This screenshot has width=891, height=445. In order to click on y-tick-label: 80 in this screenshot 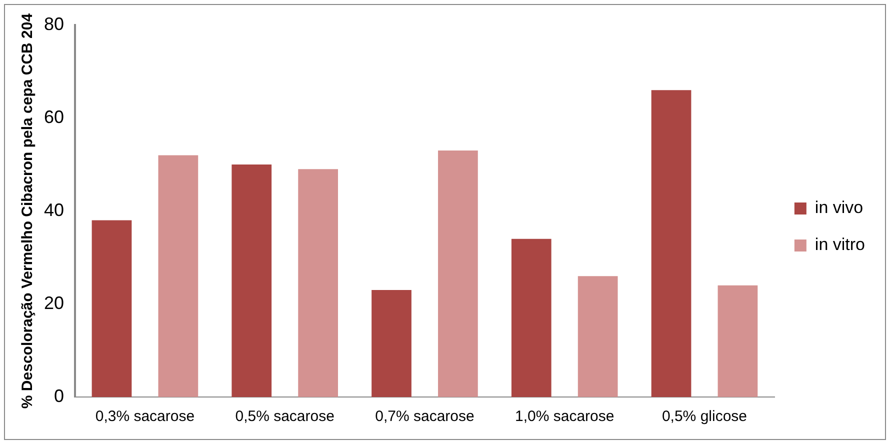, I will do `click(54, 24)`.